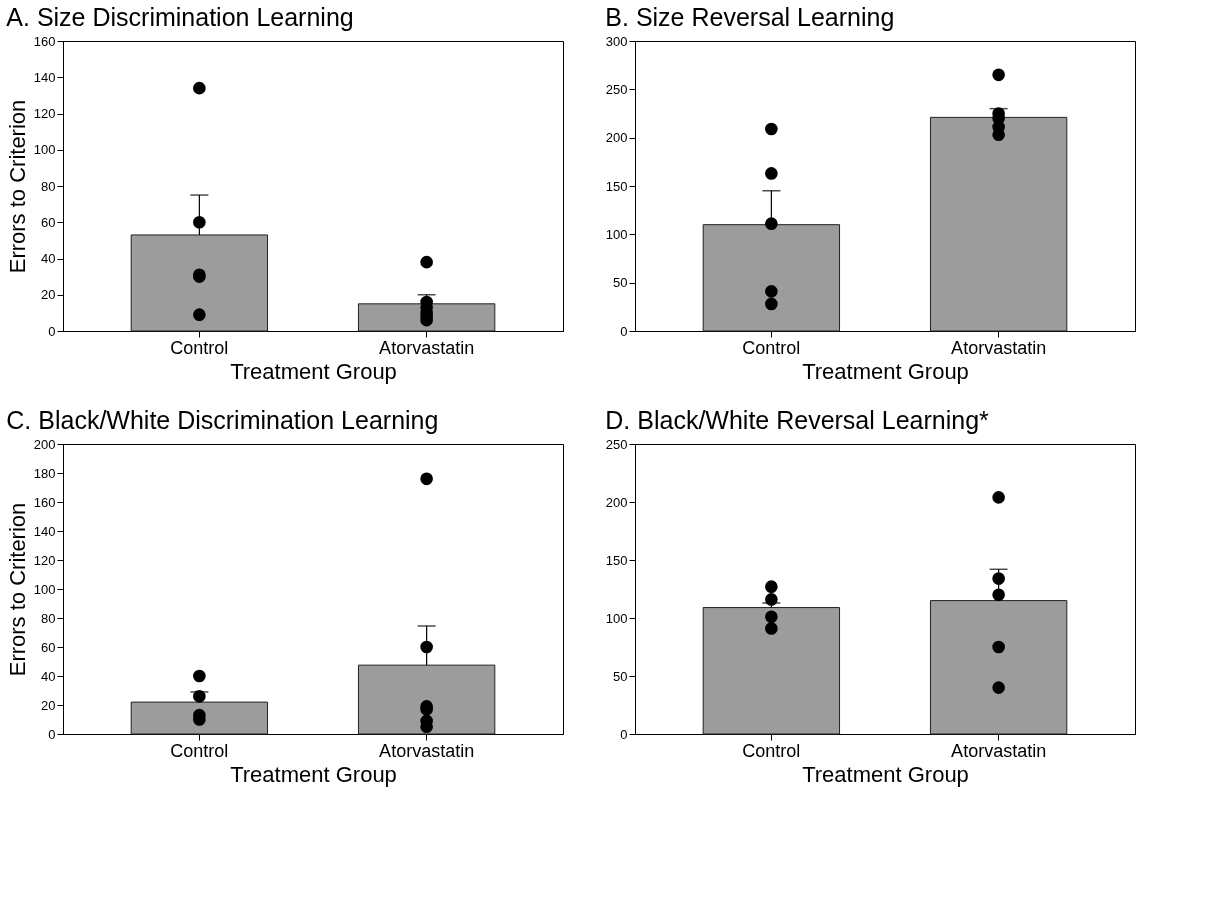  What do you see at coordinates (616, 41) in the screenshot?
I see `y-tick-label: 300` at bounding box center [616, 41].